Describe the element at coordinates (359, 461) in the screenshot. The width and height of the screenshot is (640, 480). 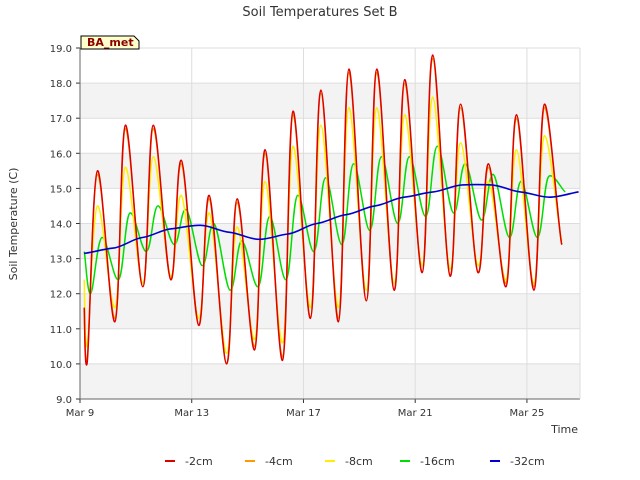
I see `legend-label: -8cm` at that location.